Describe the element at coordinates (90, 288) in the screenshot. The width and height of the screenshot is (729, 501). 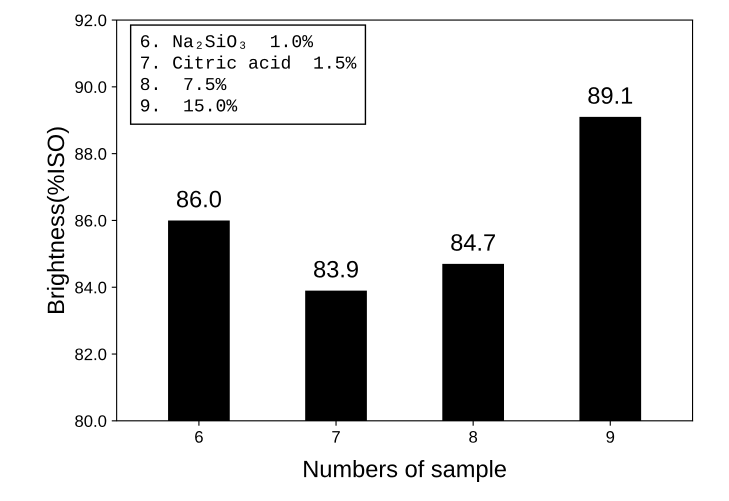
I see `y-tick-label: 84.0` at that location.